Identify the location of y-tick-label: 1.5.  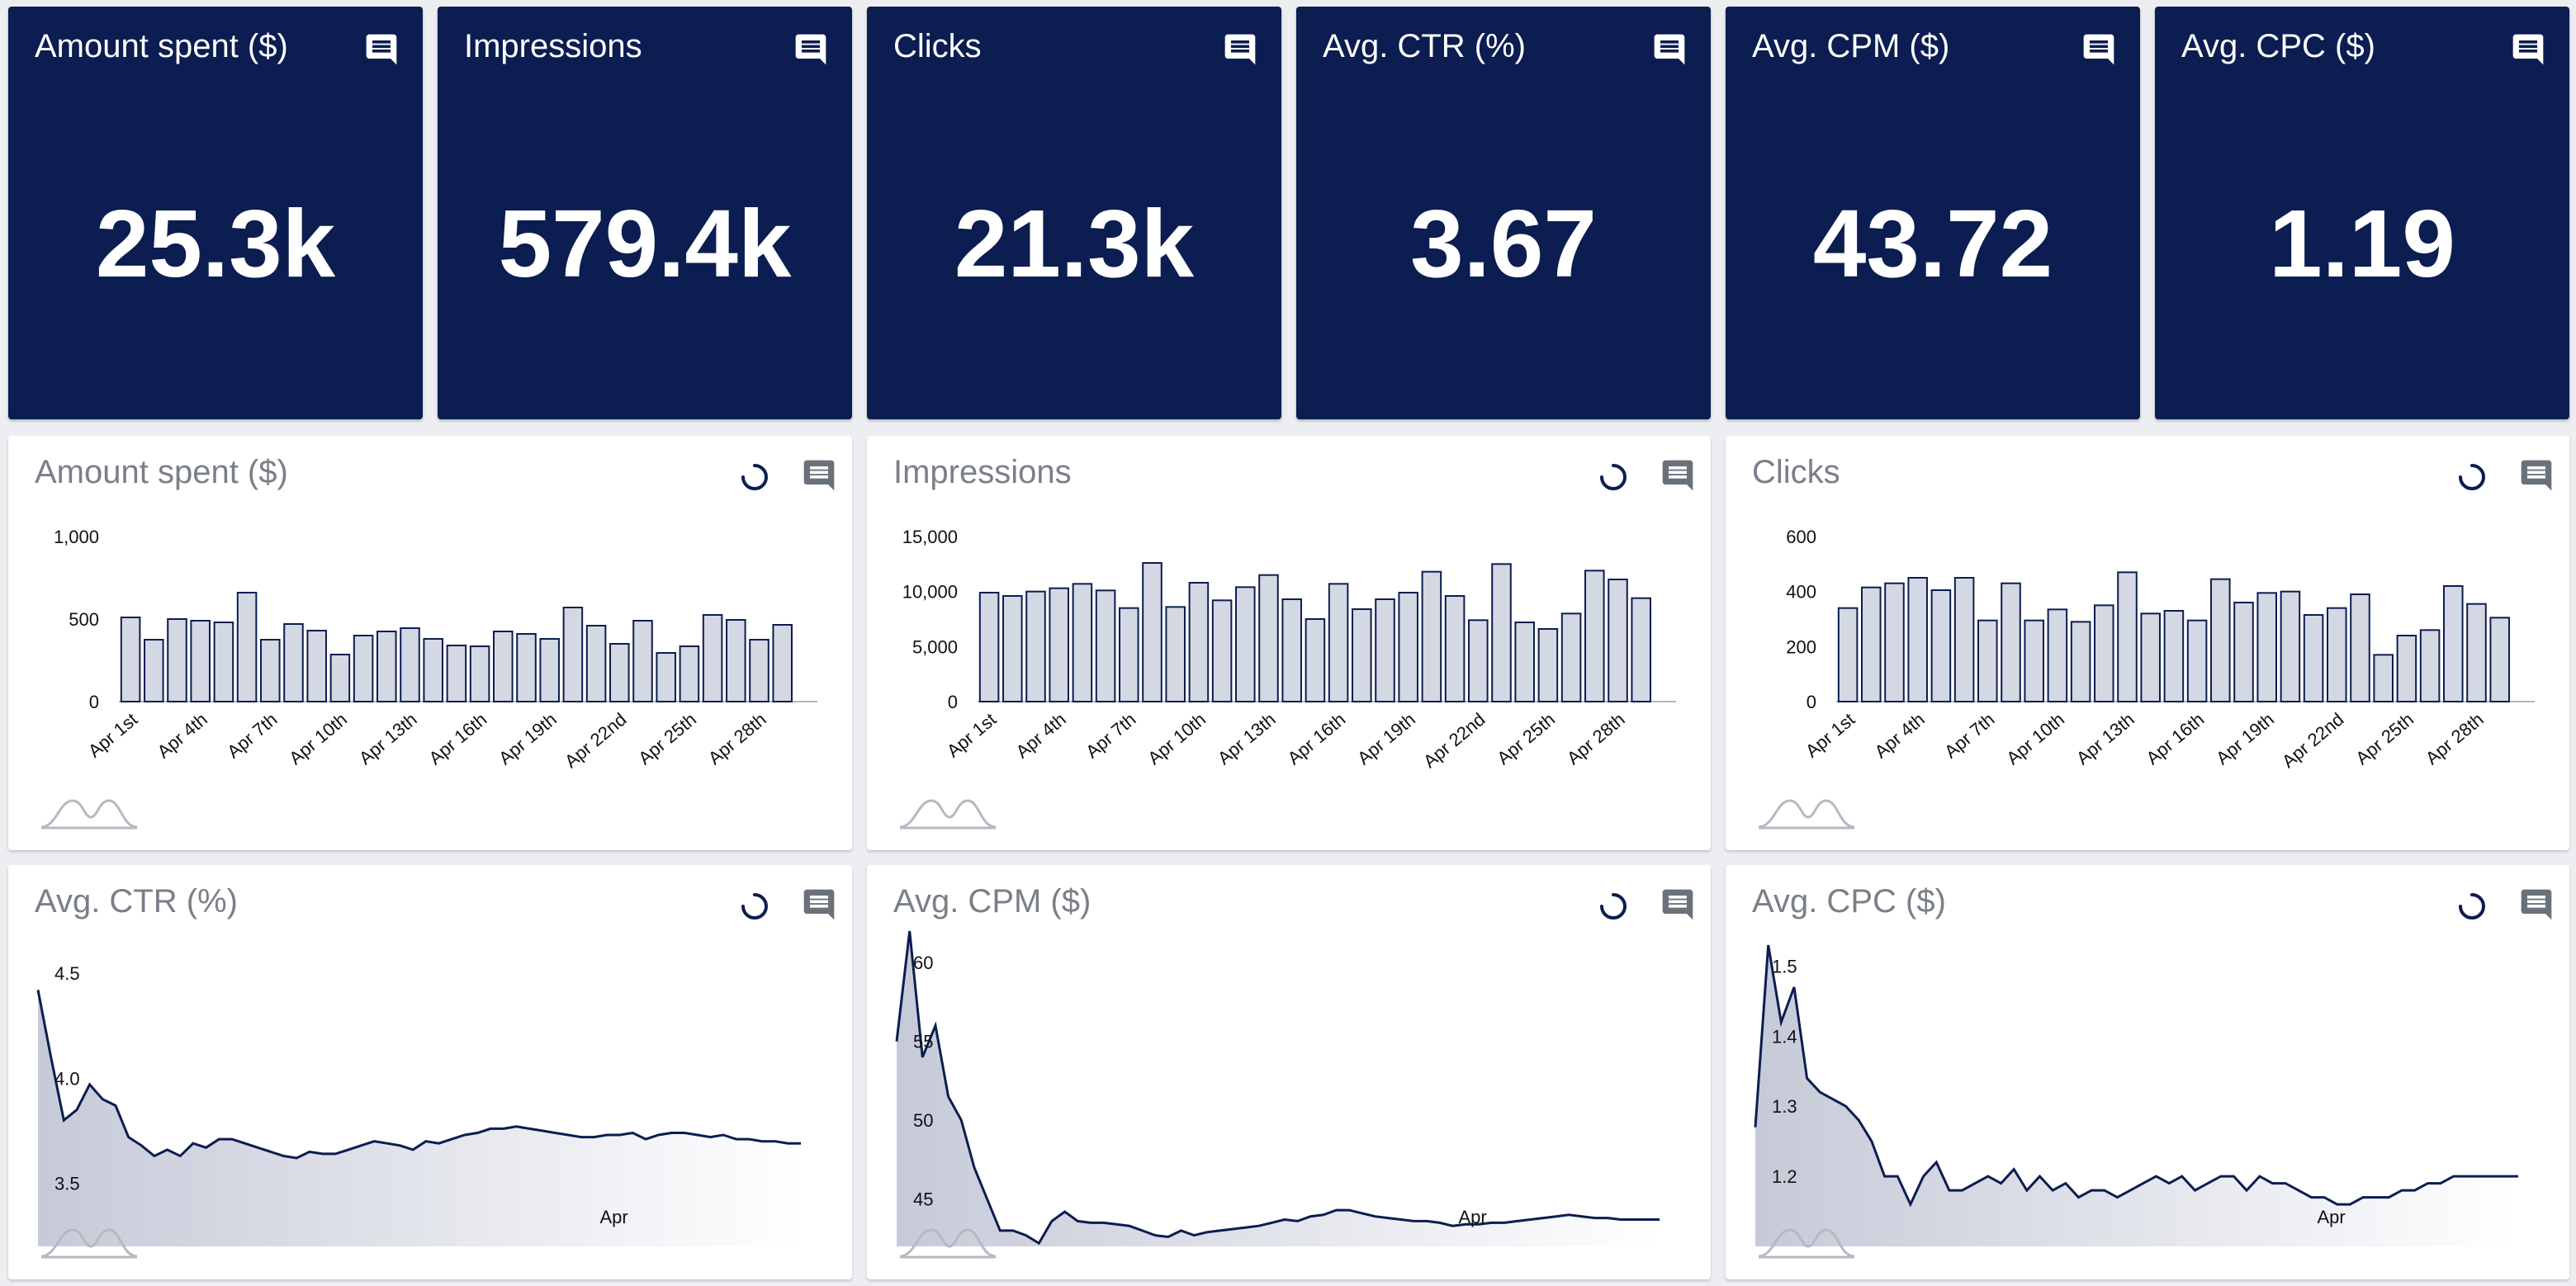
(1784, 966).